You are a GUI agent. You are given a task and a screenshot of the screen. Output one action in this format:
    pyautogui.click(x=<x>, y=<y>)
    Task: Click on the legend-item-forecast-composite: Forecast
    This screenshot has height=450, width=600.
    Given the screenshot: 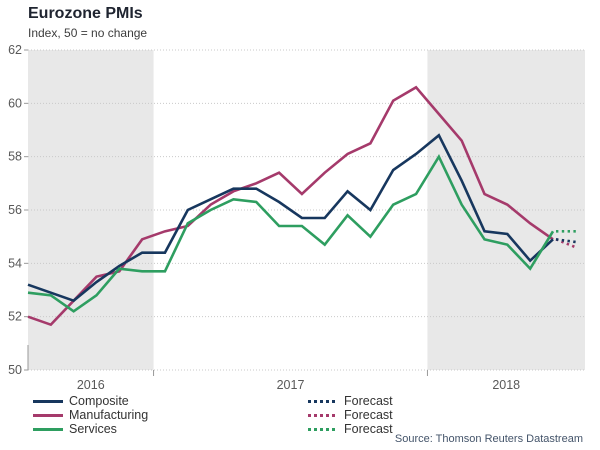 What is the action you would take?
    pyautogui.click(x=350, y=401)
    